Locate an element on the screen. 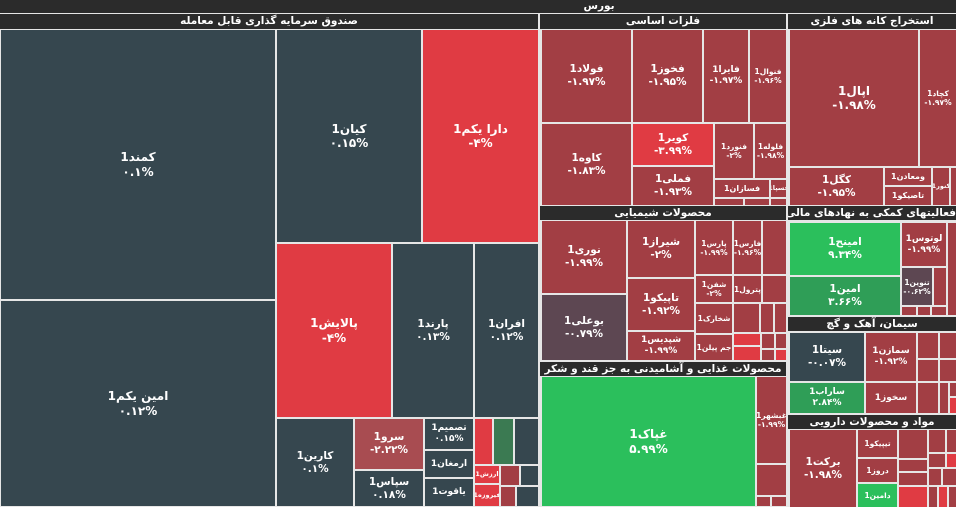  treemap-tile: کاوه1 -۱.۸۳% is located at coordinates (586, 164).